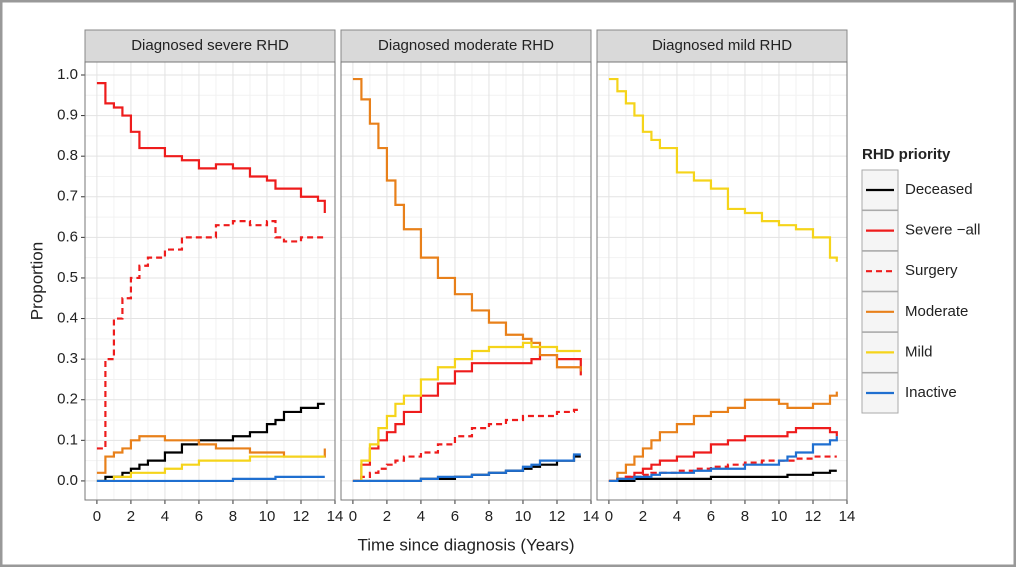 The width and height of the screenshot is (1016, 572). Describe the element at coordinates (67, 480) in the screenshot. I see `y-tick-label: 0.0` at that location.